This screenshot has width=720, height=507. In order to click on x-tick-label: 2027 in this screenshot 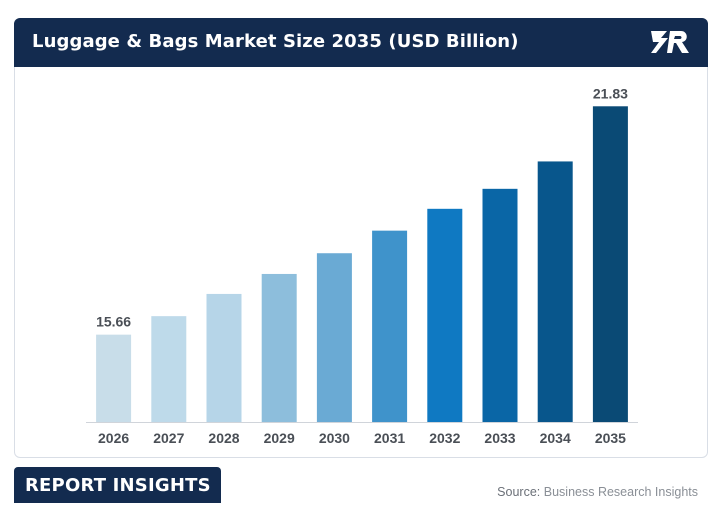, I will do `click(168, 438)`.